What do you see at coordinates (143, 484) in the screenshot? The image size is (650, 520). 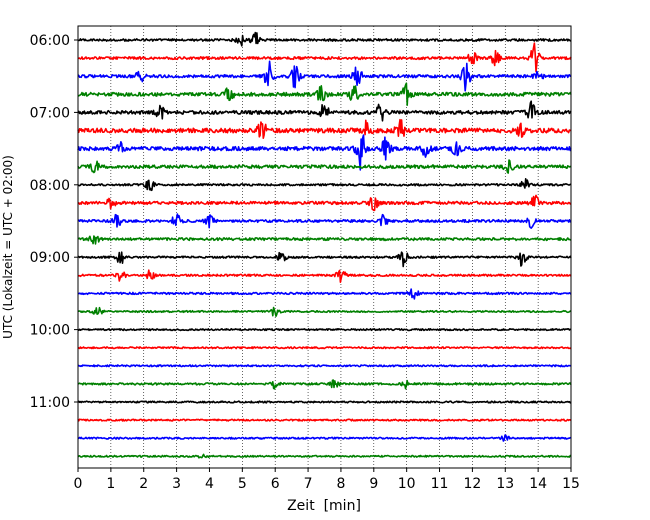 I see `x-tick-label: 2` at bounding box center [143, 484].